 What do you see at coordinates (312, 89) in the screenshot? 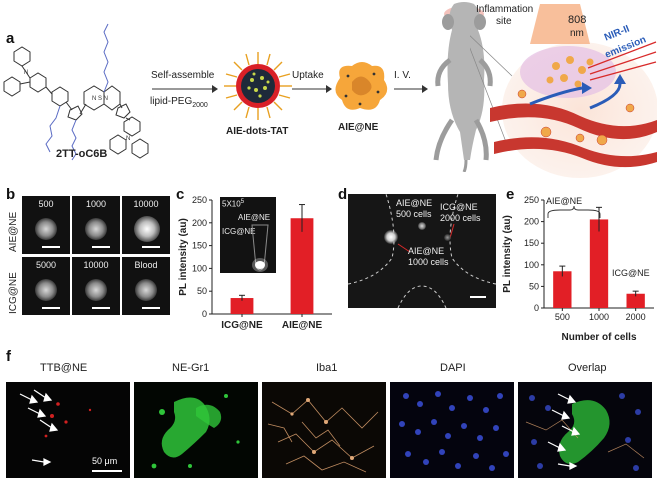
I see `uptake-arrow` at bounding box center [312, 89].